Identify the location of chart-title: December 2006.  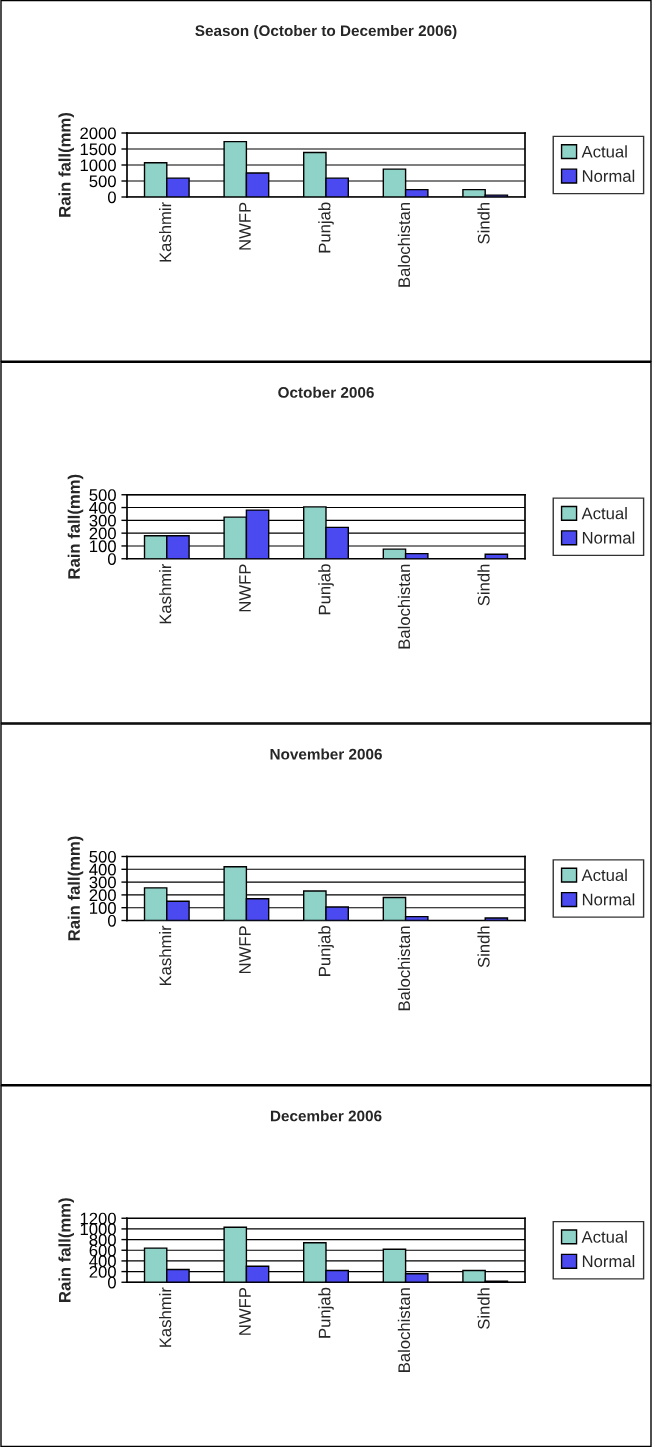
(326, 1116).